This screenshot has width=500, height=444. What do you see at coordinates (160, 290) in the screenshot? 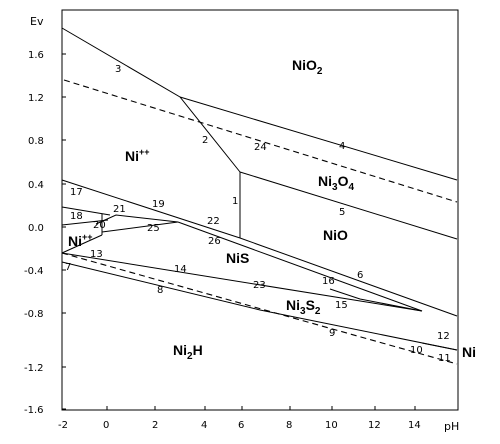
I see `line-number-label: 8` at bounding box center [160, 290].